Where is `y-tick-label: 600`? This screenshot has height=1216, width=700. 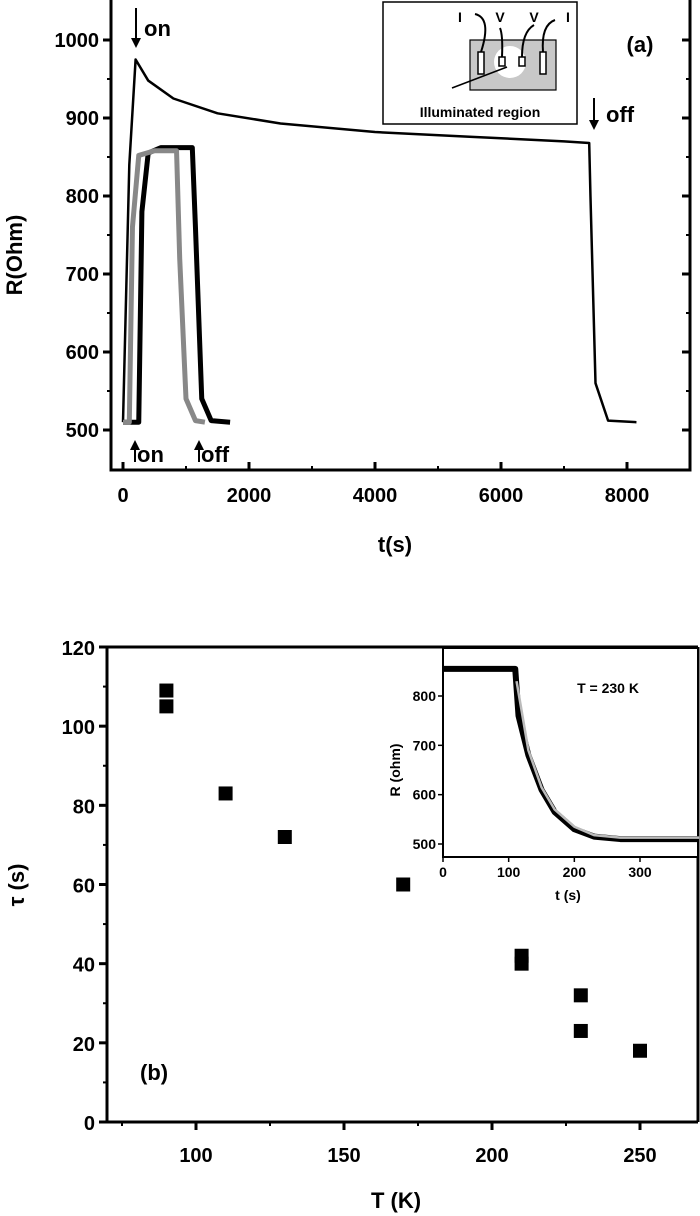
y-tick-label: 600 is located at coordinates (82, 353).